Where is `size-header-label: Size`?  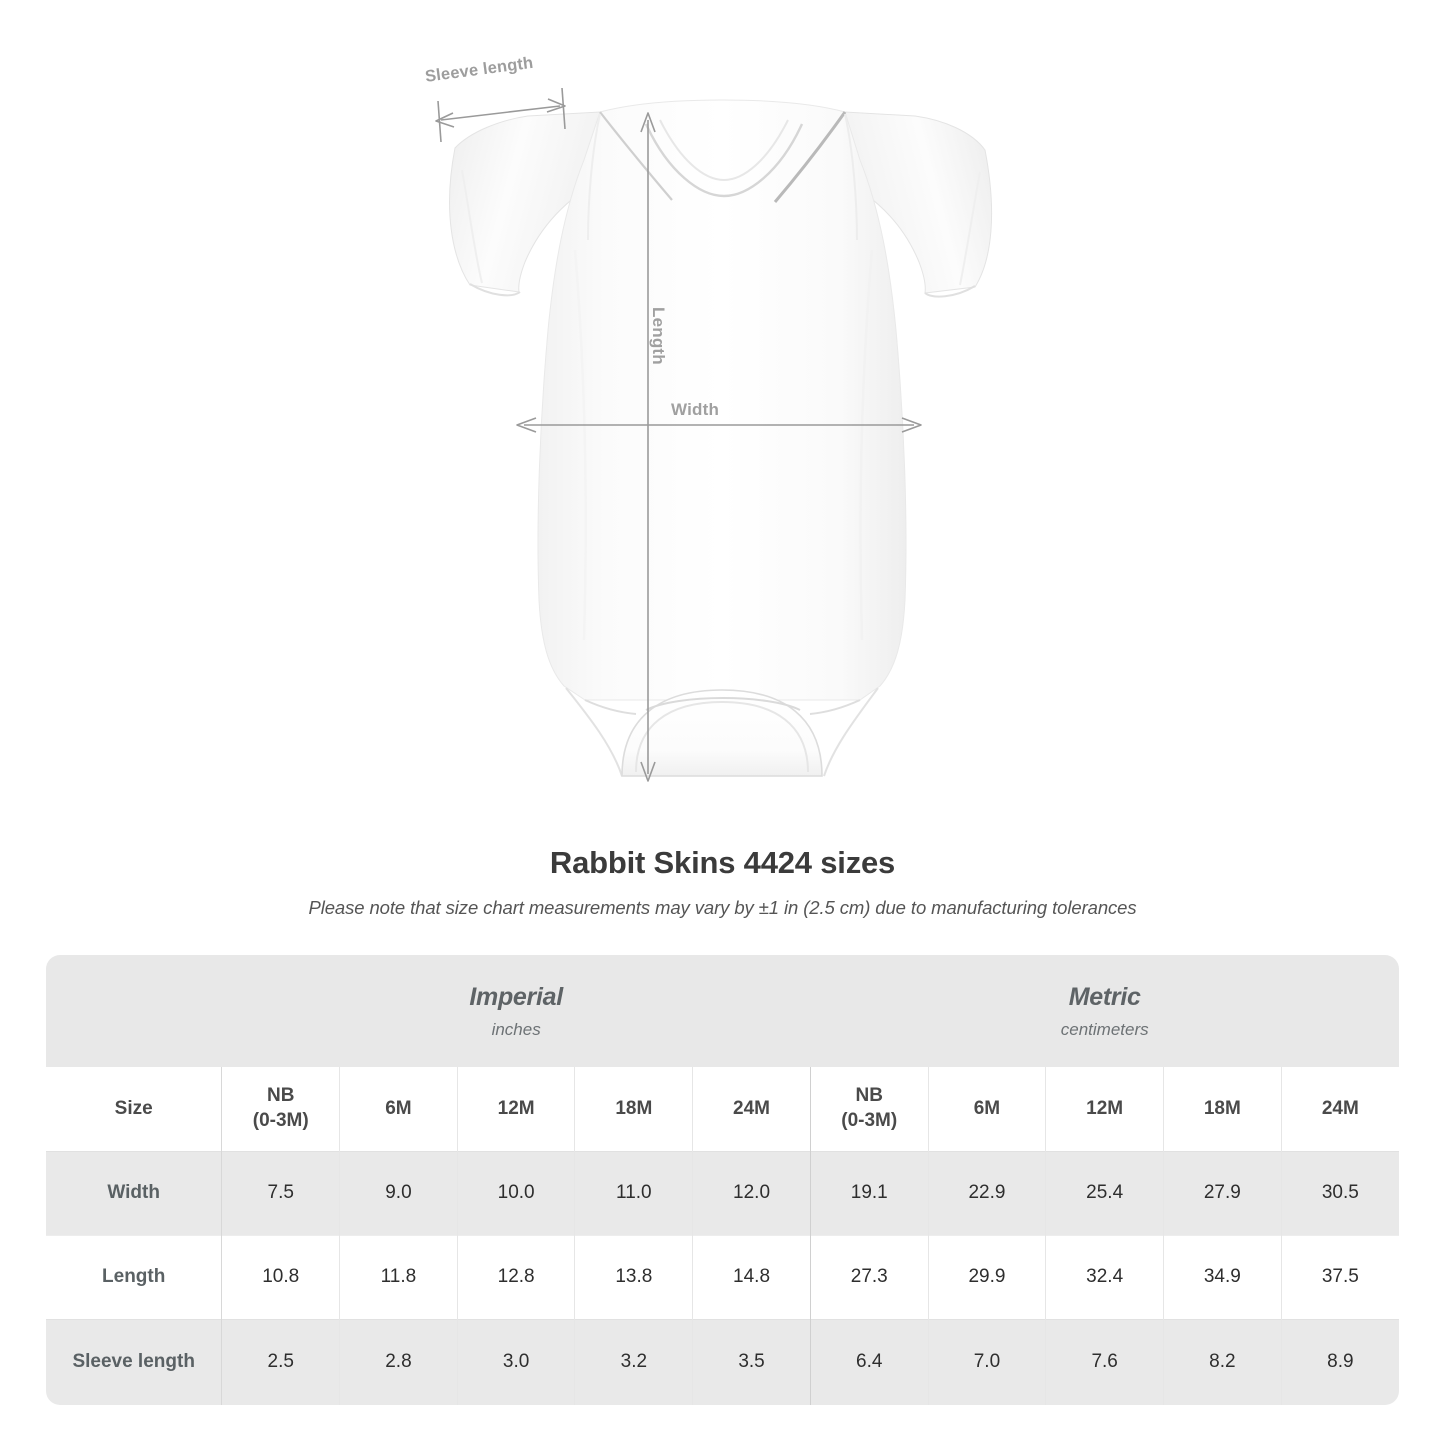
size-header-label: Size is located at coordinates (134, 1109).